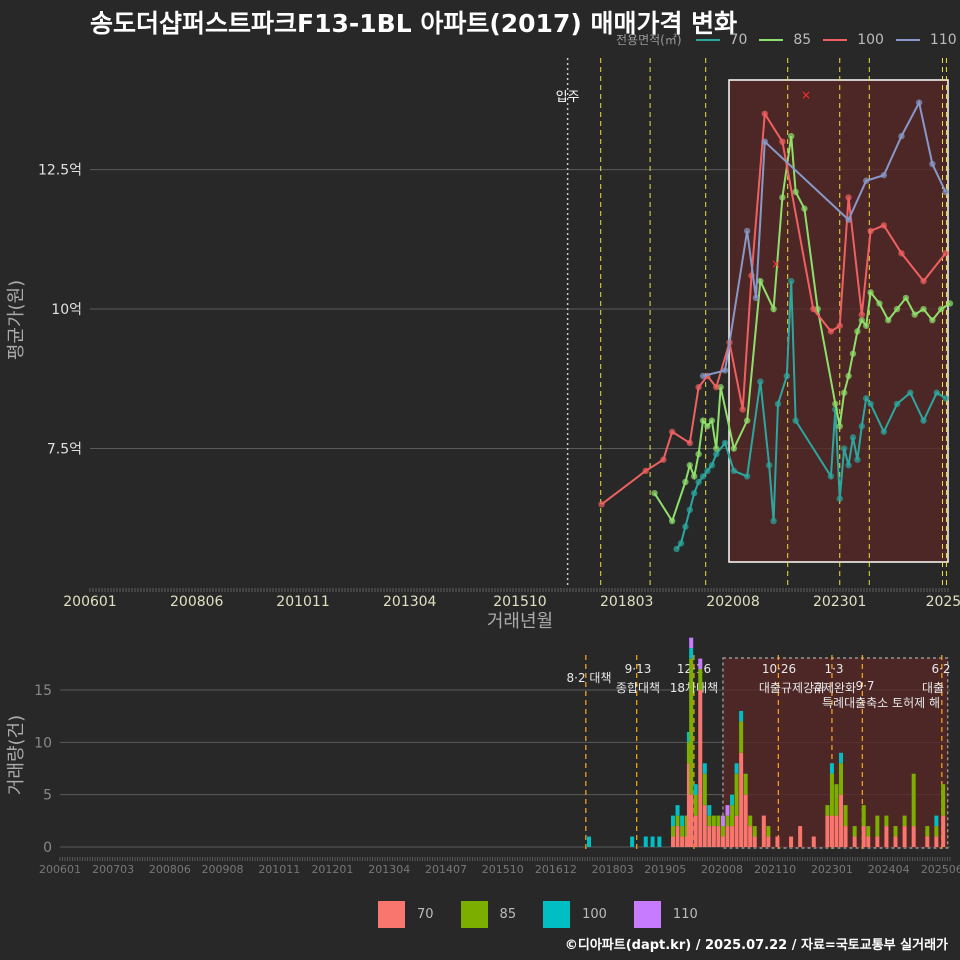 This screenshot has height=960, width=960. Describe the element at coordinates (786, 39) in the screenshot. I see `legend-top: 전용면적(㎡) 70 85 100 110` at that location.